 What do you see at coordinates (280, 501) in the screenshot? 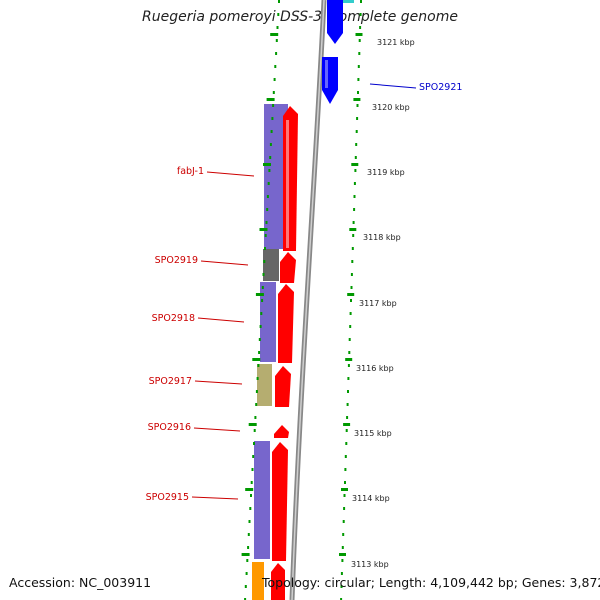
I see `reverse-cds-spo2915` at bounding box center [280, 501].